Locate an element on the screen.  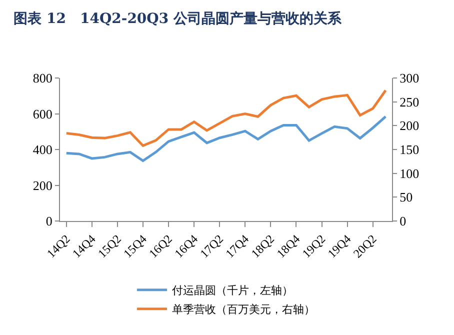
legend-label: 单季营收（百万美元，右轴） is located at coordinates (243, 309).